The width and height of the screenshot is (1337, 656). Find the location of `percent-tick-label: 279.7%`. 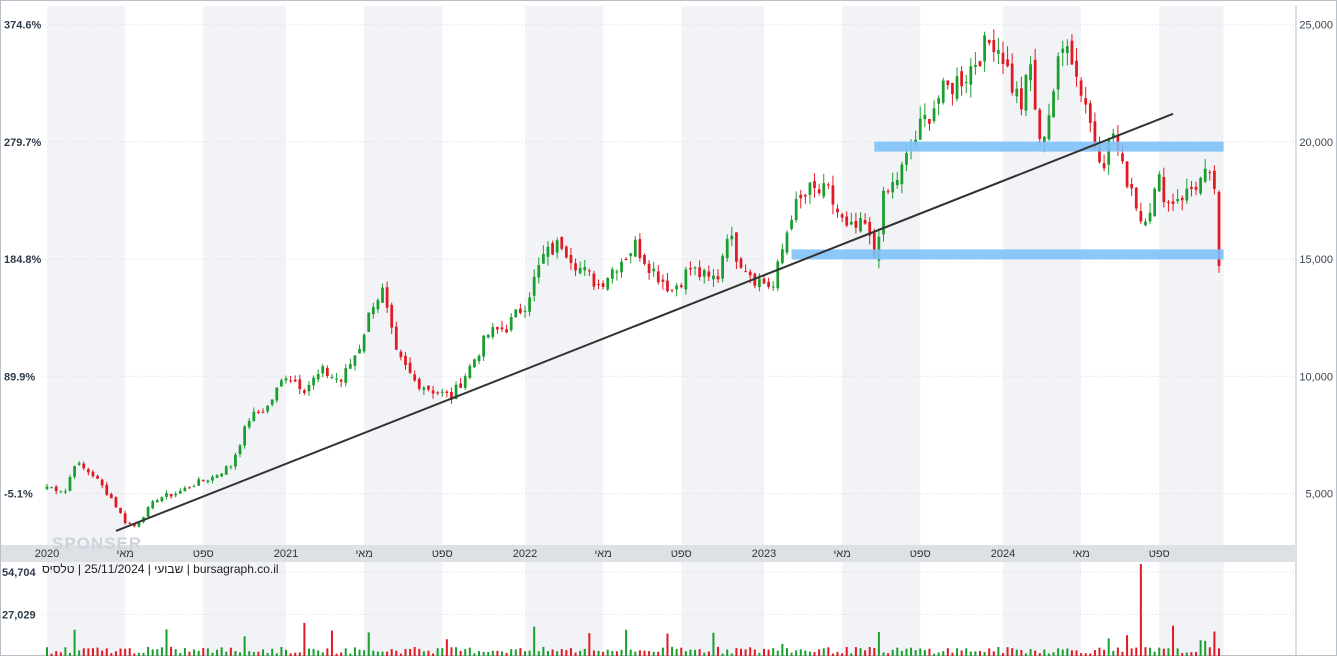

percent-tick-label: 279.7% is located at coordinates (23, 143).